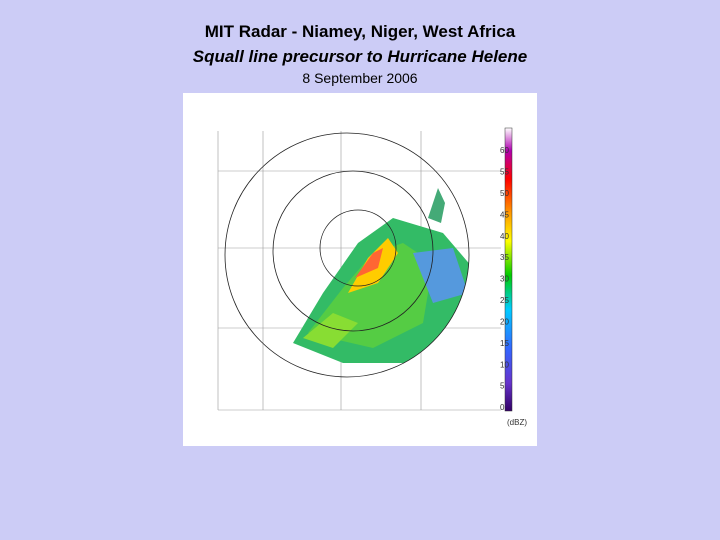  Describe the element at coordinates (504, 300) in the screenshot. I see `colorbar-label: 25` at that location.